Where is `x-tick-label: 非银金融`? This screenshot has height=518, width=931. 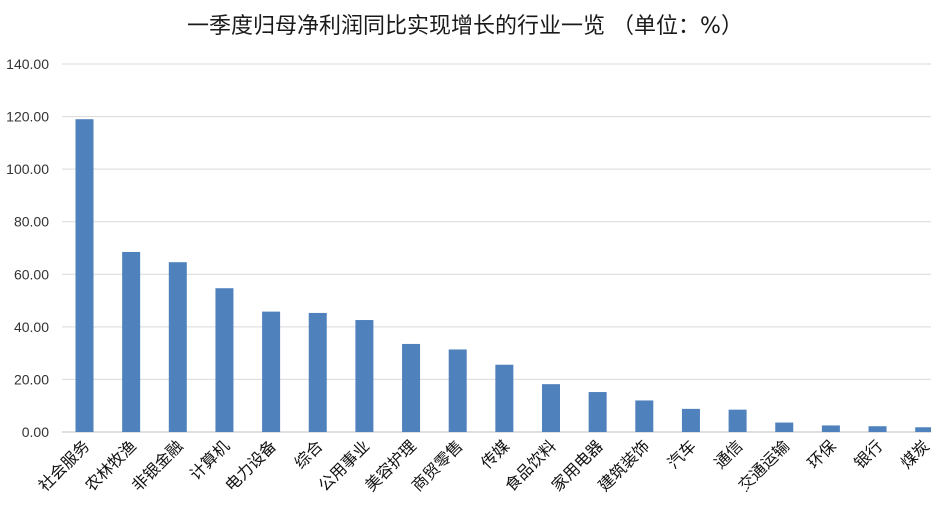 x-tick-label: 非银金融 is located at coordinates (157, 465).